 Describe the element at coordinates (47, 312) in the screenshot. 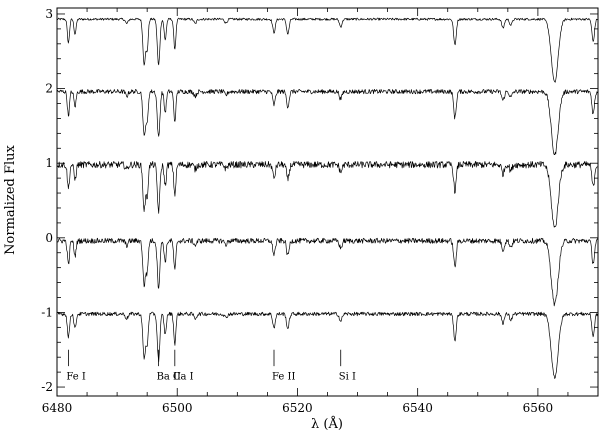

I see `y-tick-label: -1` at that location.